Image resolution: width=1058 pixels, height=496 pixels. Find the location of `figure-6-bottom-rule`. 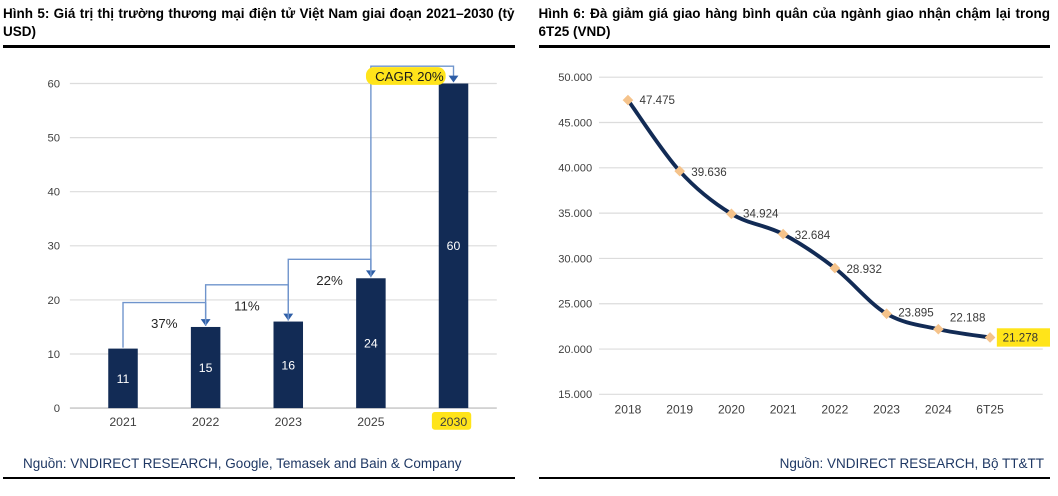

figure-6-bottom-rule is located at coordinates (794, 477).